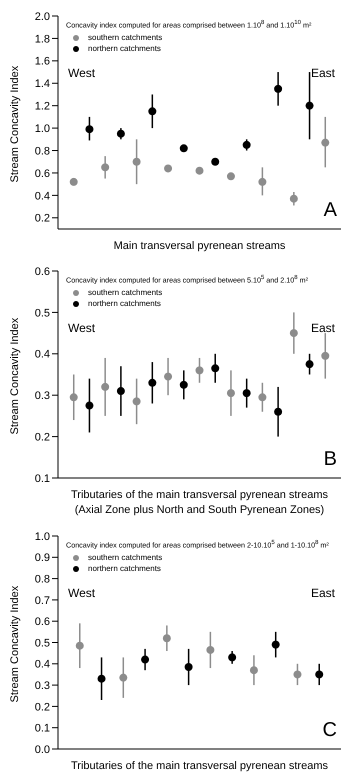 The height and width of the screenshot is (783, 357). Describe the element at coordinates (42, 106) in the screenshot. I see `y-tick-label: 1.2` at that location.